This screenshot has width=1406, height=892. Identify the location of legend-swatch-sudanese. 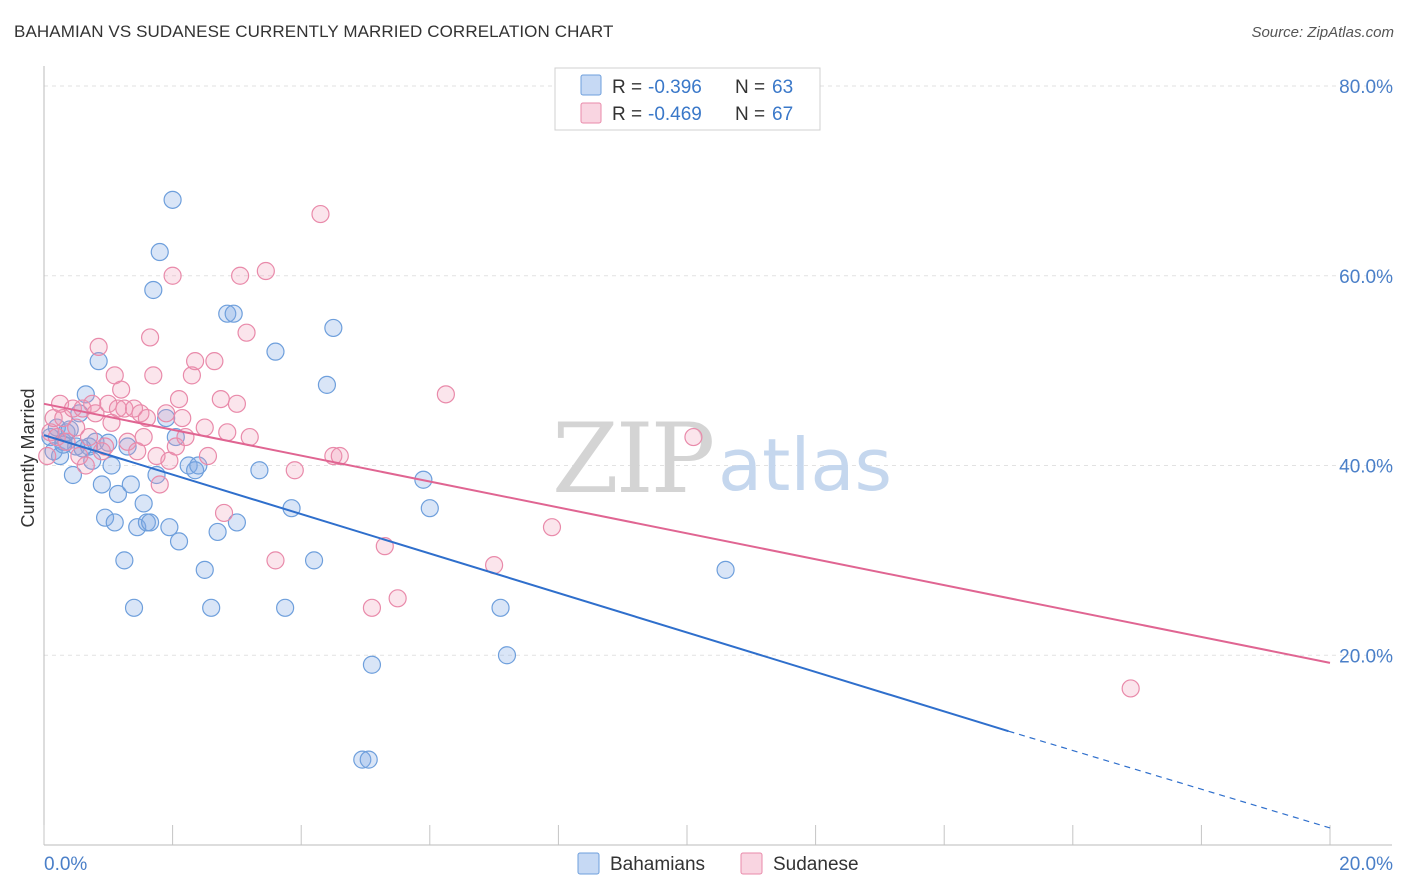
(751, 863).